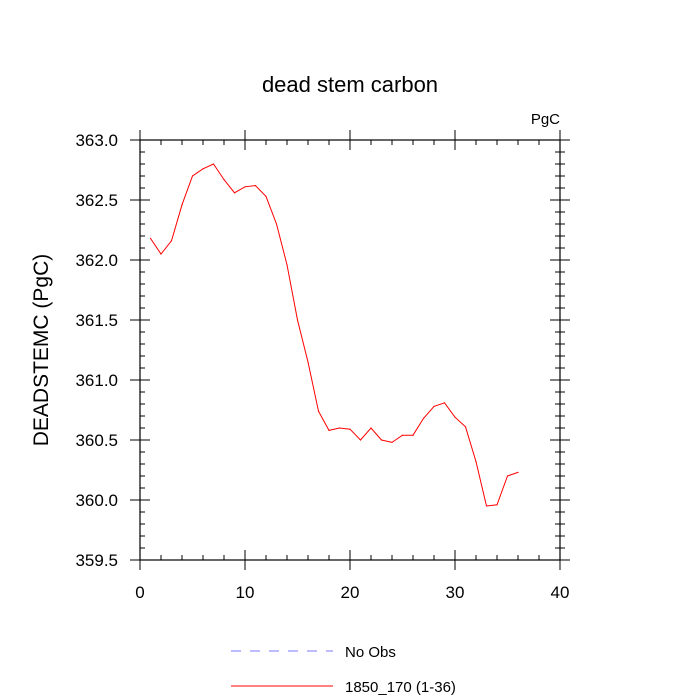  I want to click on y-axis-label: DEADSTEMC (PgC), so click(41, 350).